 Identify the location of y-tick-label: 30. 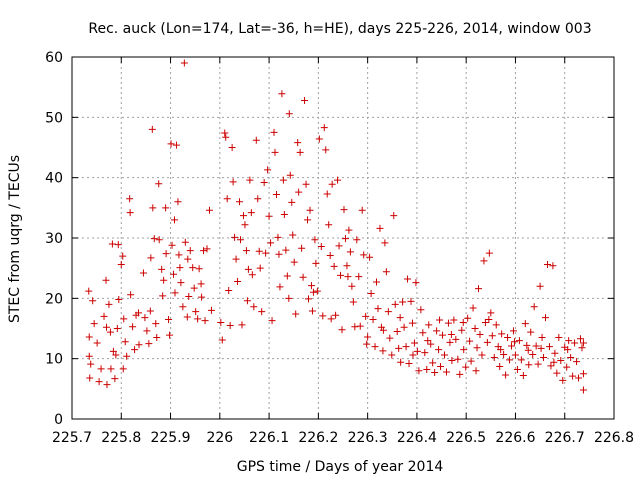
(54, 239).